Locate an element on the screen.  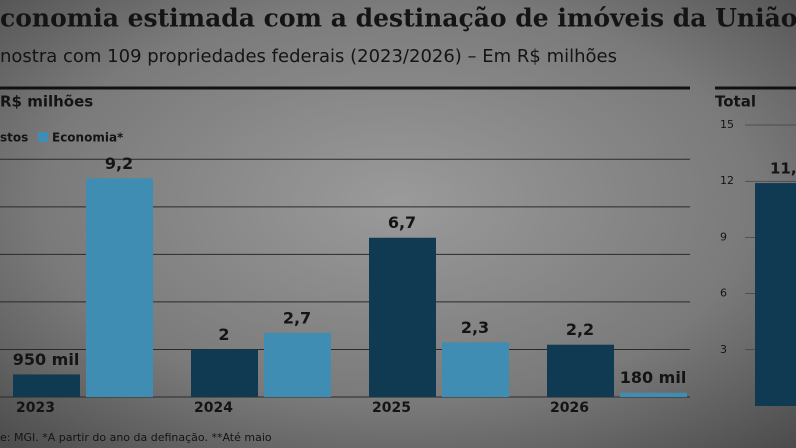
x-tick-label: 2024 is located at coordinates (213, 408).